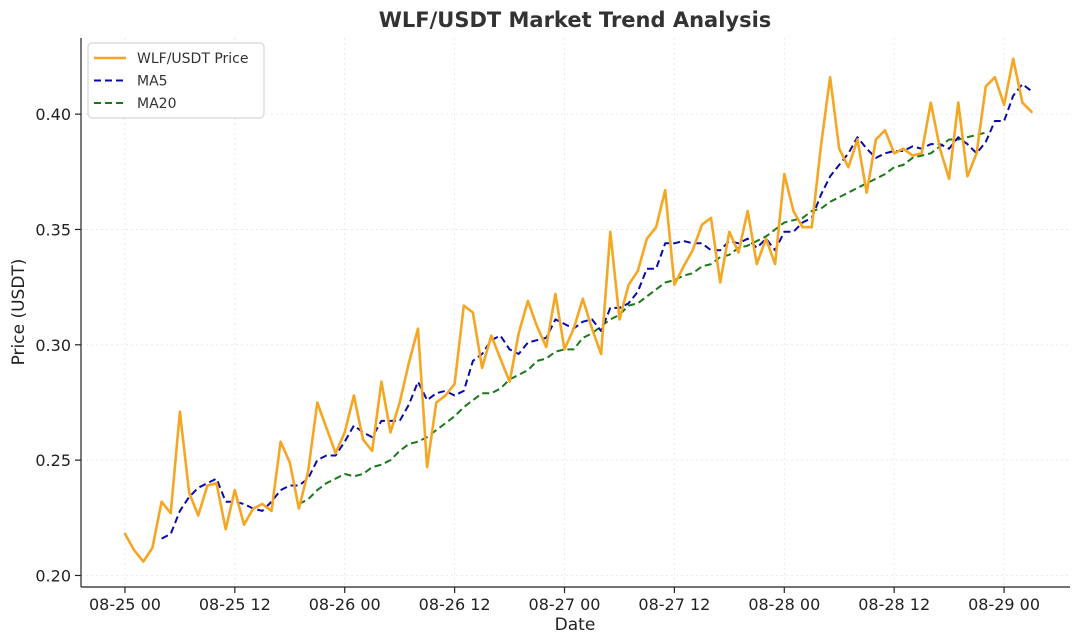 Image resolution: width=1080 pixels, height=641 pixels. What do you see at coordinates (894, 604) in the screenshot?
I see `x-tick-label: 08-28 12` at bounding box center [894, 604].